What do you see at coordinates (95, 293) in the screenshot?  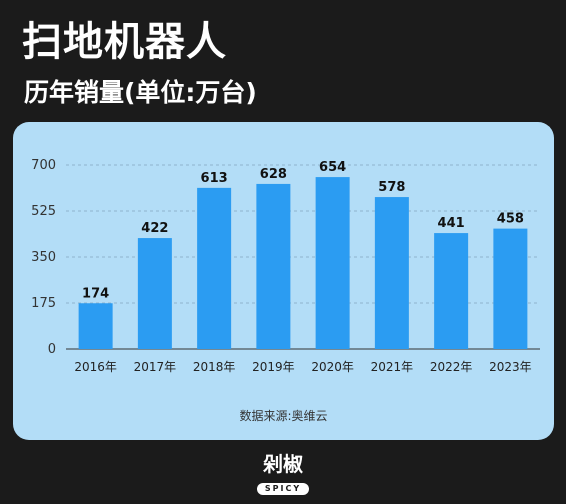 I see `data-label: 174` at bounding box center [95, 293].